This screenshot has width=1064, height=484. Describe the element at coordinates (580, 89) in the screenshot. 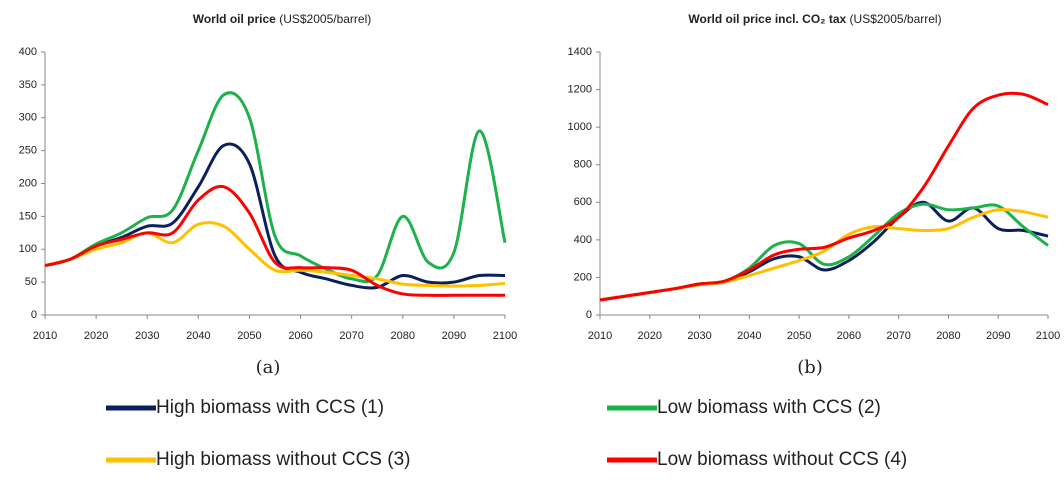

I see `y-tick-label: 1200` at that location.